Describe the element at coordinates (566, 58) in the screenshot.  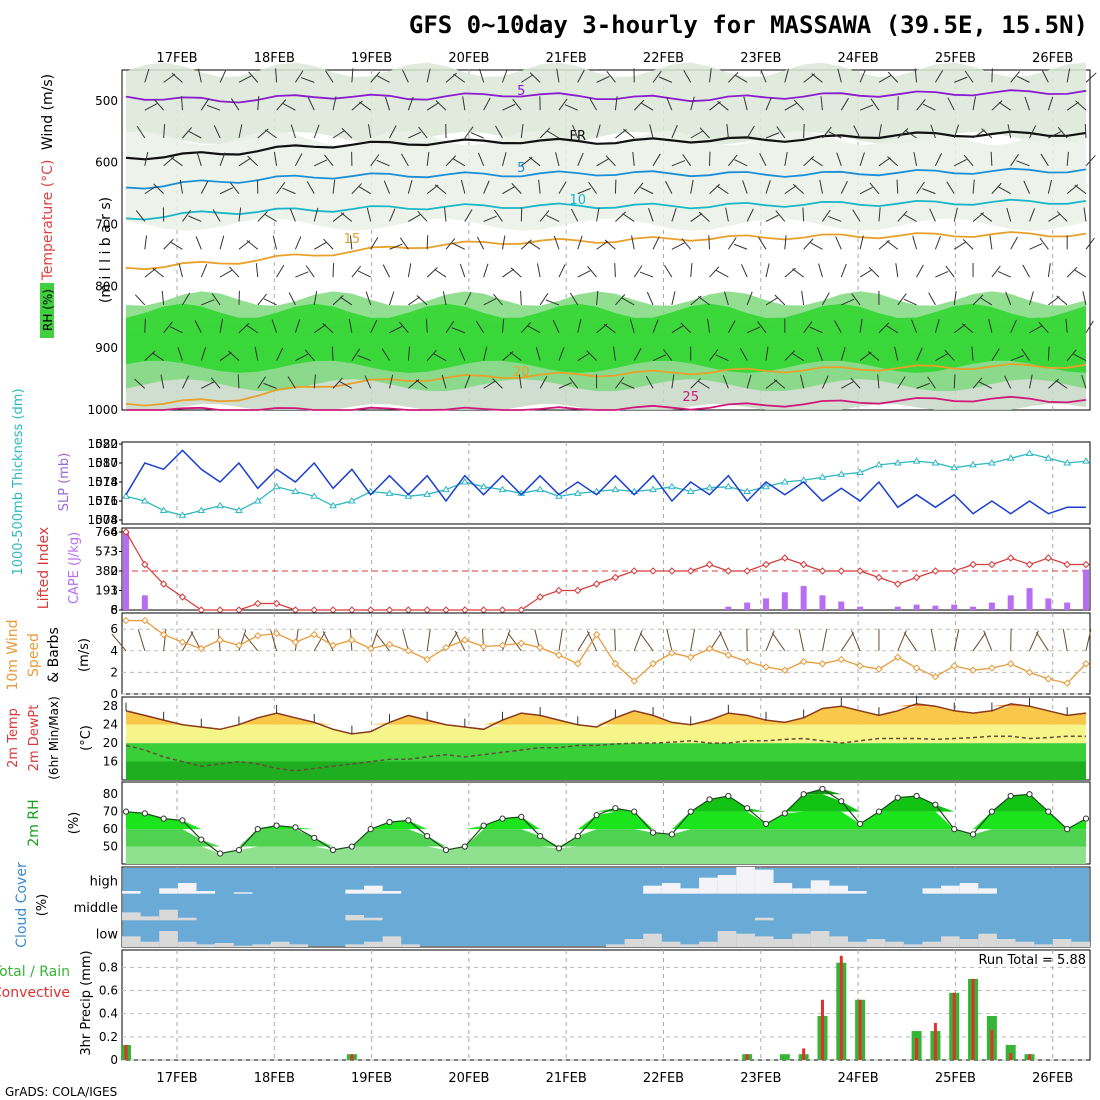
I see `date-label-top: 21FEB` at that location.